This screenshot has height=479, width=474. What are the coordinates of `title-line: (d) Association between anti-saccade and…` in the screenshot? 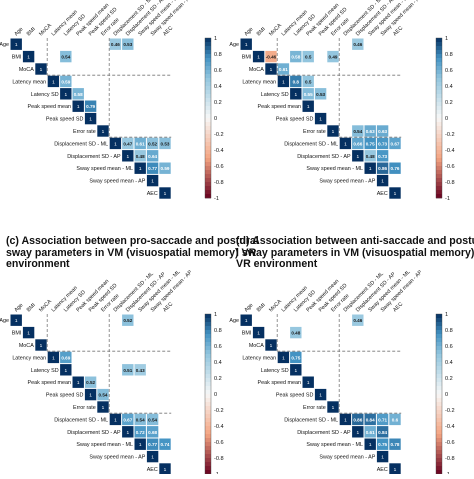 It's located at (355, 241).